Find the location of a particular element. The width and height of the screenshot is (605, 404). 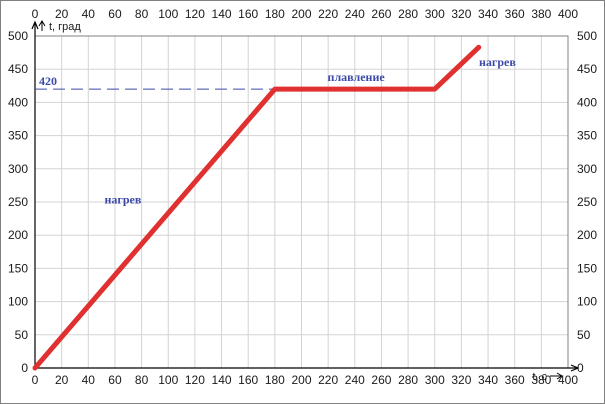

x-tick-label-bottom: 100 is located at coordinates (168, 380).